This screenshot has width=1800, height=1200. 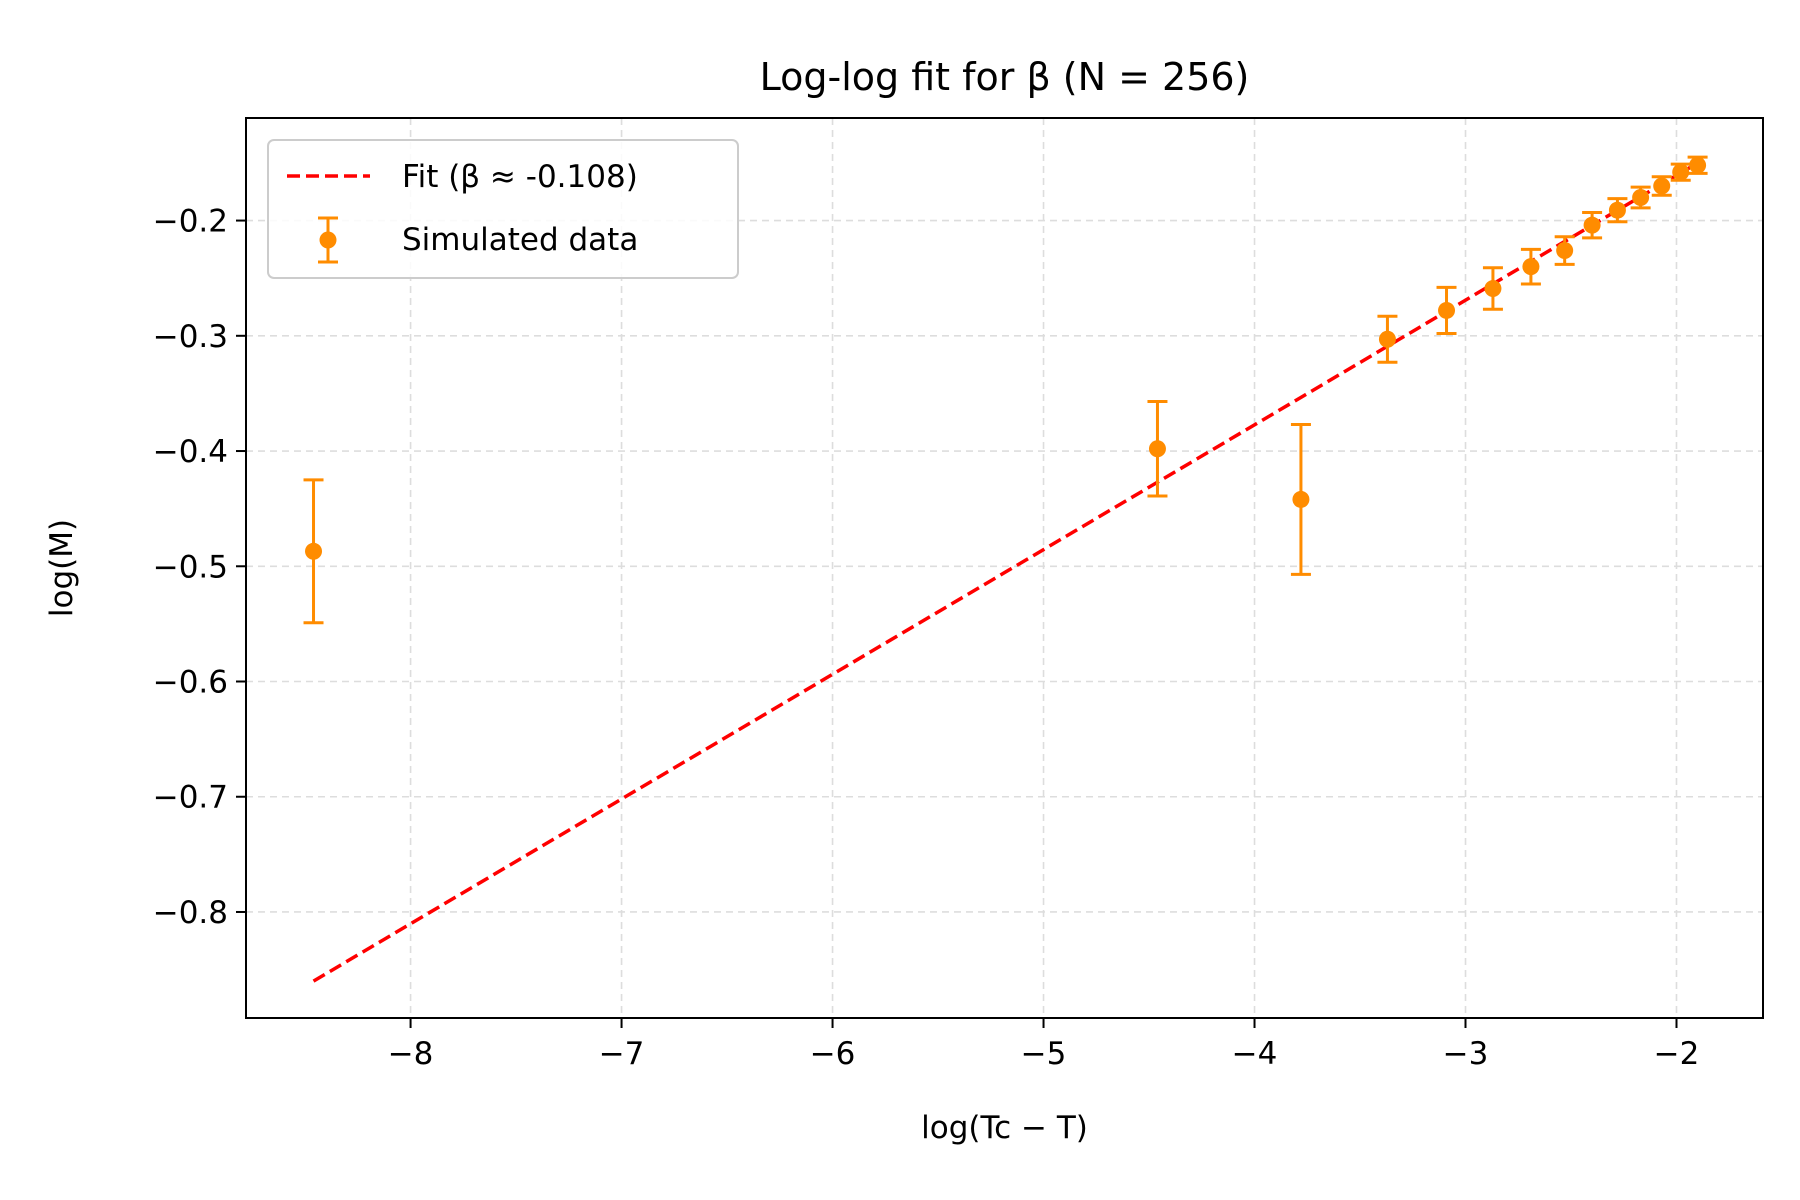 What do you see at coordinates (190, 683) in the screenshot?
I see `y-tick-label: −0.6` at bounding box center [190, 683].